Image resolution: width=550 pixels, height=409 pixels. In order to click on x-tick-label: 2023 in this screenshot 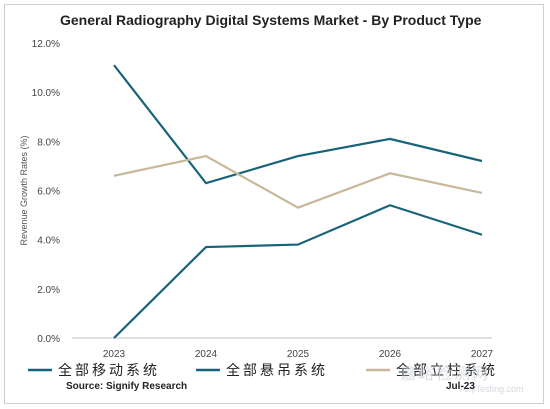, I will do `click(114, 354)`.